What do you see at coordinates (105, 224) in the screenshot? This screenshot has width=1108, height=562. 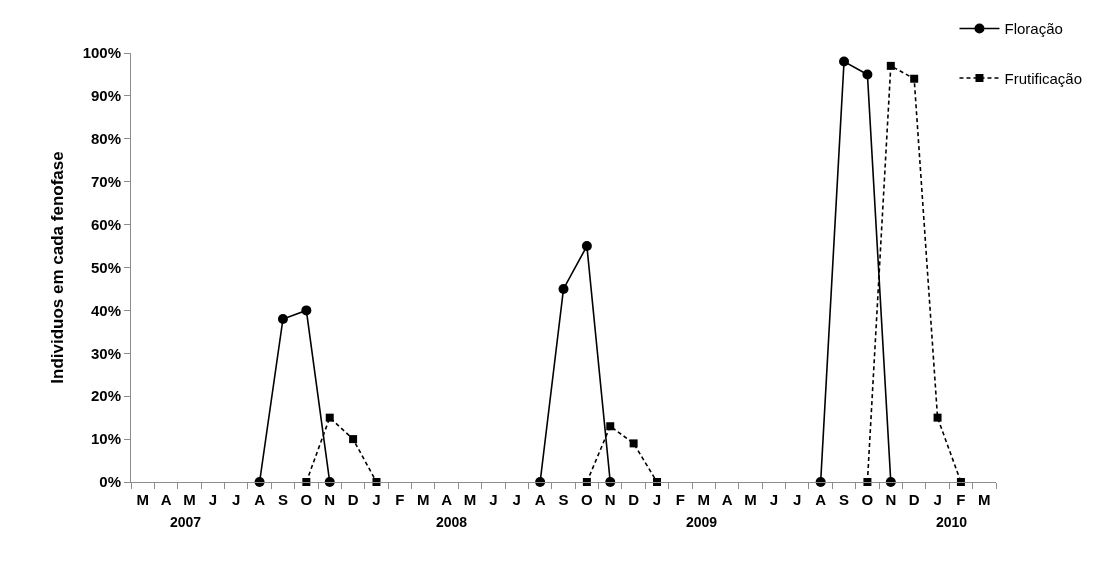 I see `y-tick-label: 60%` at bounding box center [105, 224].